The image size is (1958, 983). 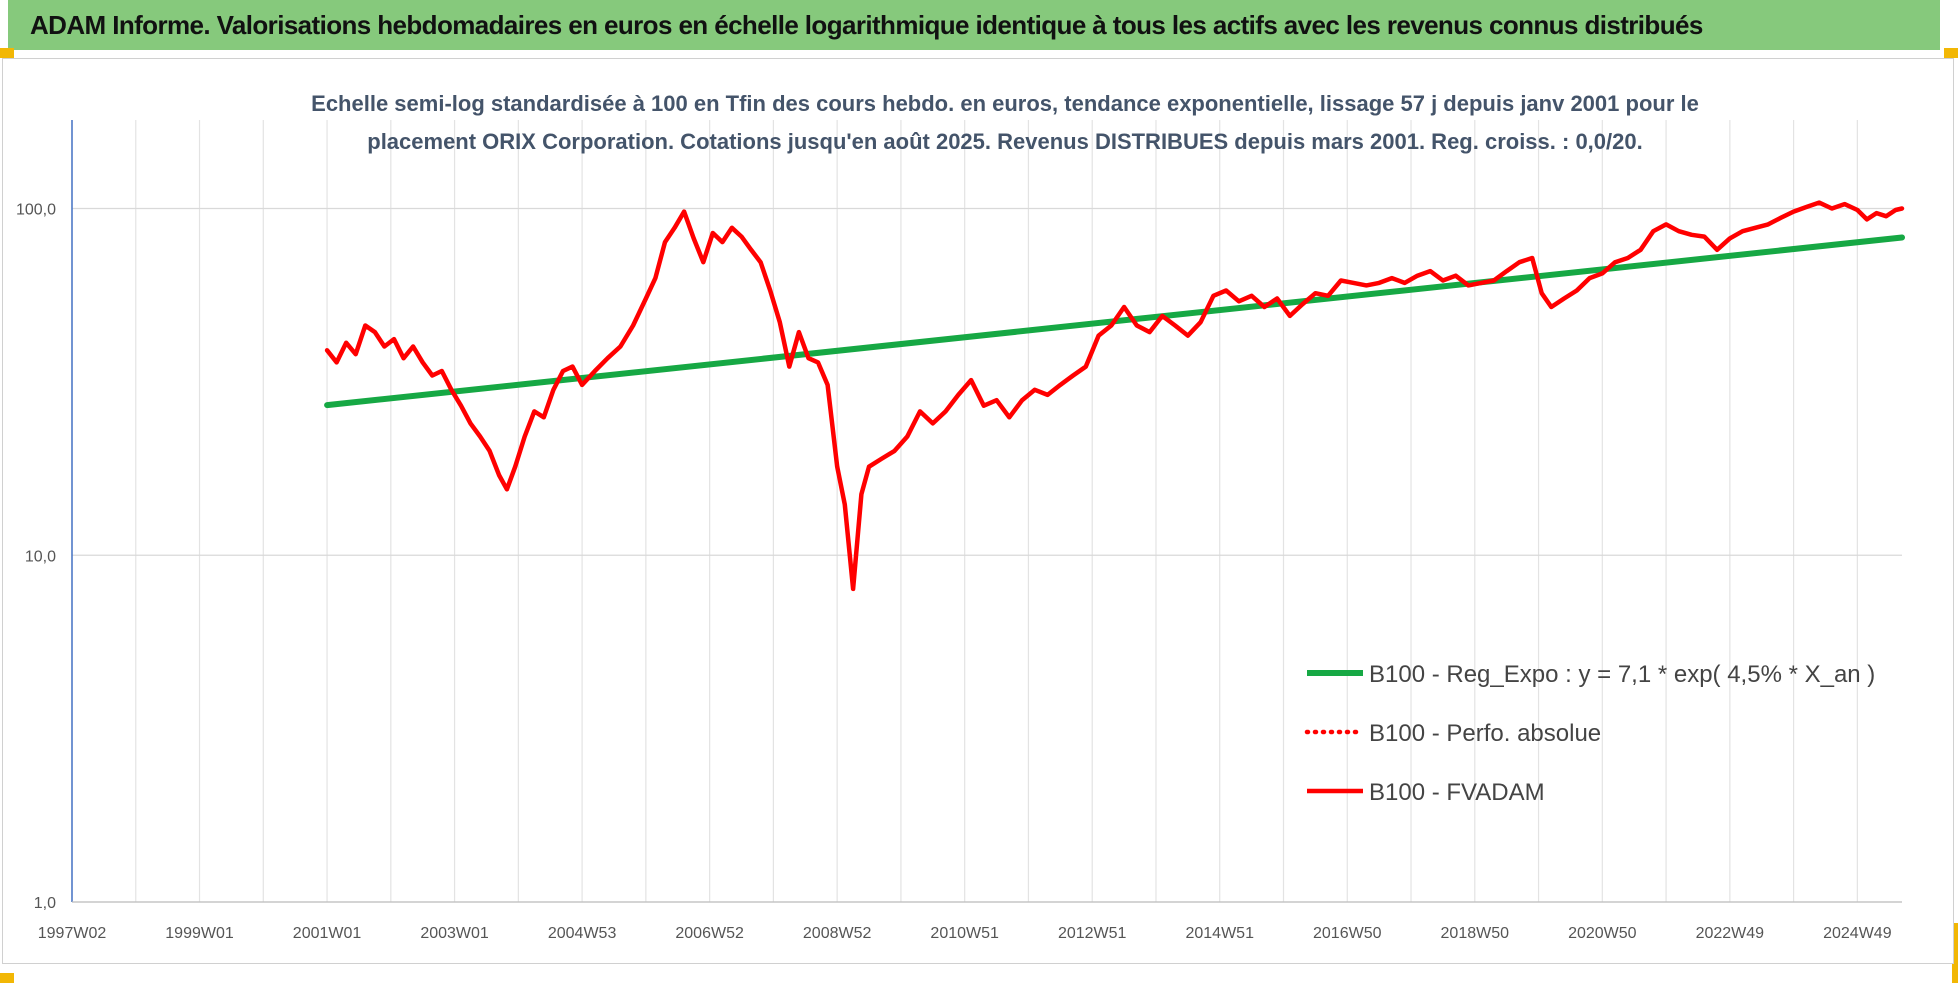 I want to click on x-tick-label: 2008W52, so click(x=837, y=933).